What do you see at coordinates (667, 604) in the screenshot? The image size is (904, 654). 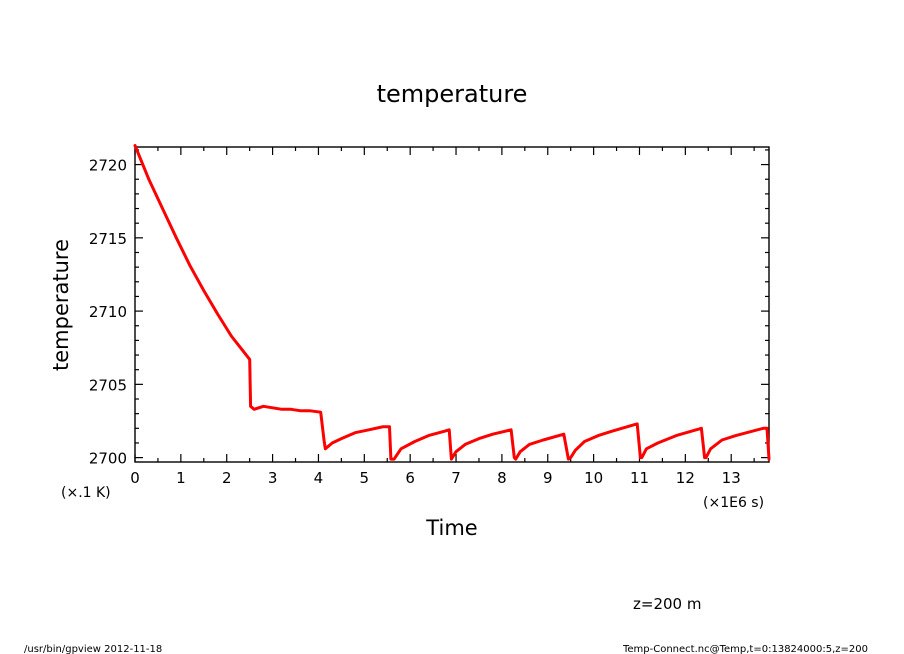 I see `z-level-label: z=200 m` at bounding box center [667, 604].